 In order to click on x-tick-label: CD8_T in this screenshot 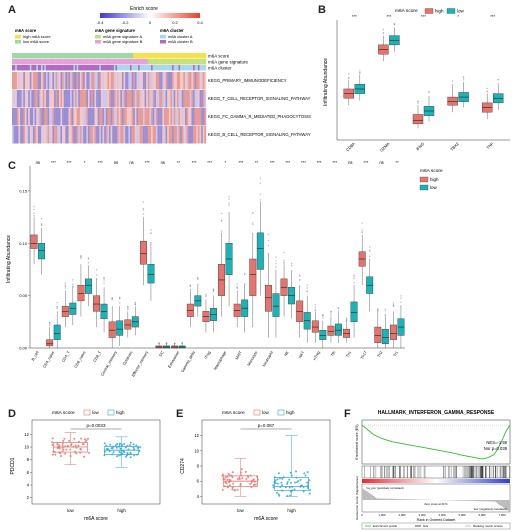, I will do `click(98, 356)`.